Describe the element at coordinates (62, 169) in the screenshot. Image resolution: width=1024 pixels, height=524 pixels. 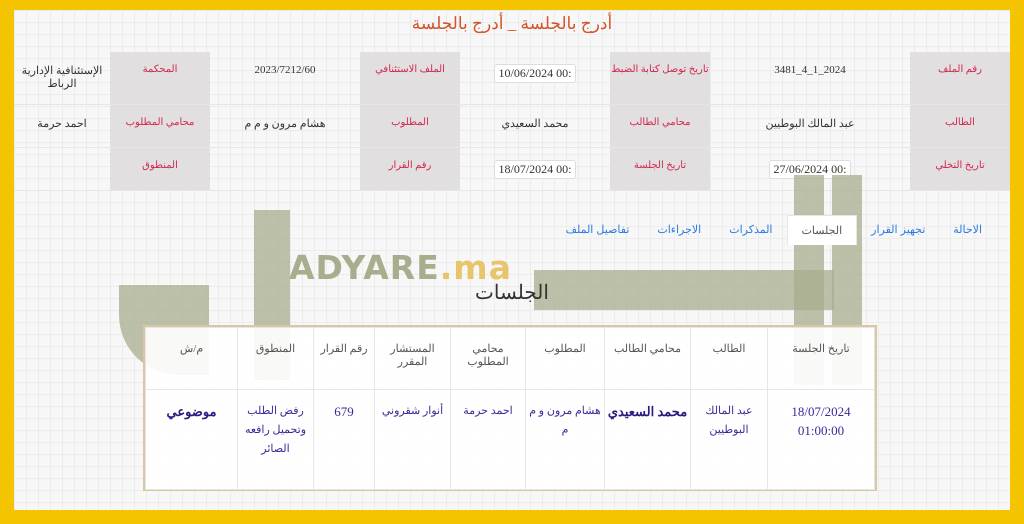
I see `ruling-value` at that location.